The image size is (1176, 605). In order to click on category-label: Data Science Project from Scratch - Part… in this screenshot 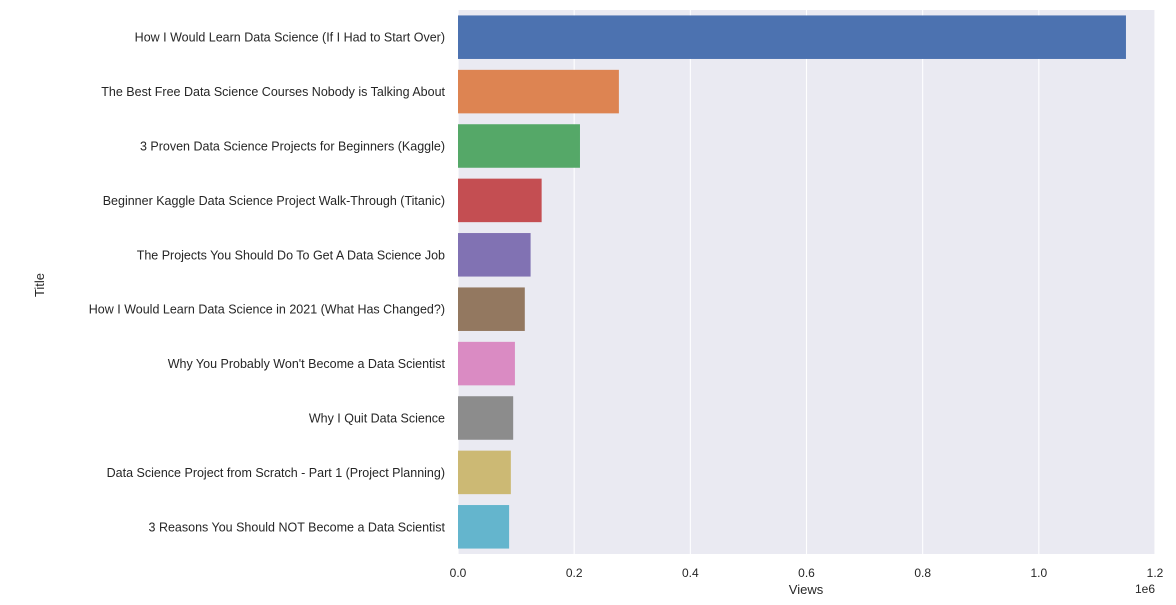, I will do `click(276, 473)`.